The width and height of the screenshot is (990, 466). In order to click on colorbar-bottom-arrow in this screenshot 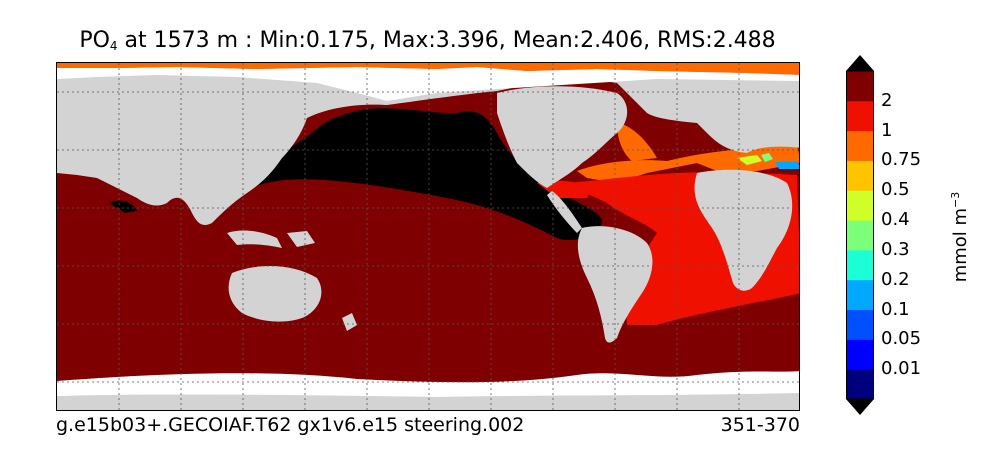, I will do `click(860, 407)`.